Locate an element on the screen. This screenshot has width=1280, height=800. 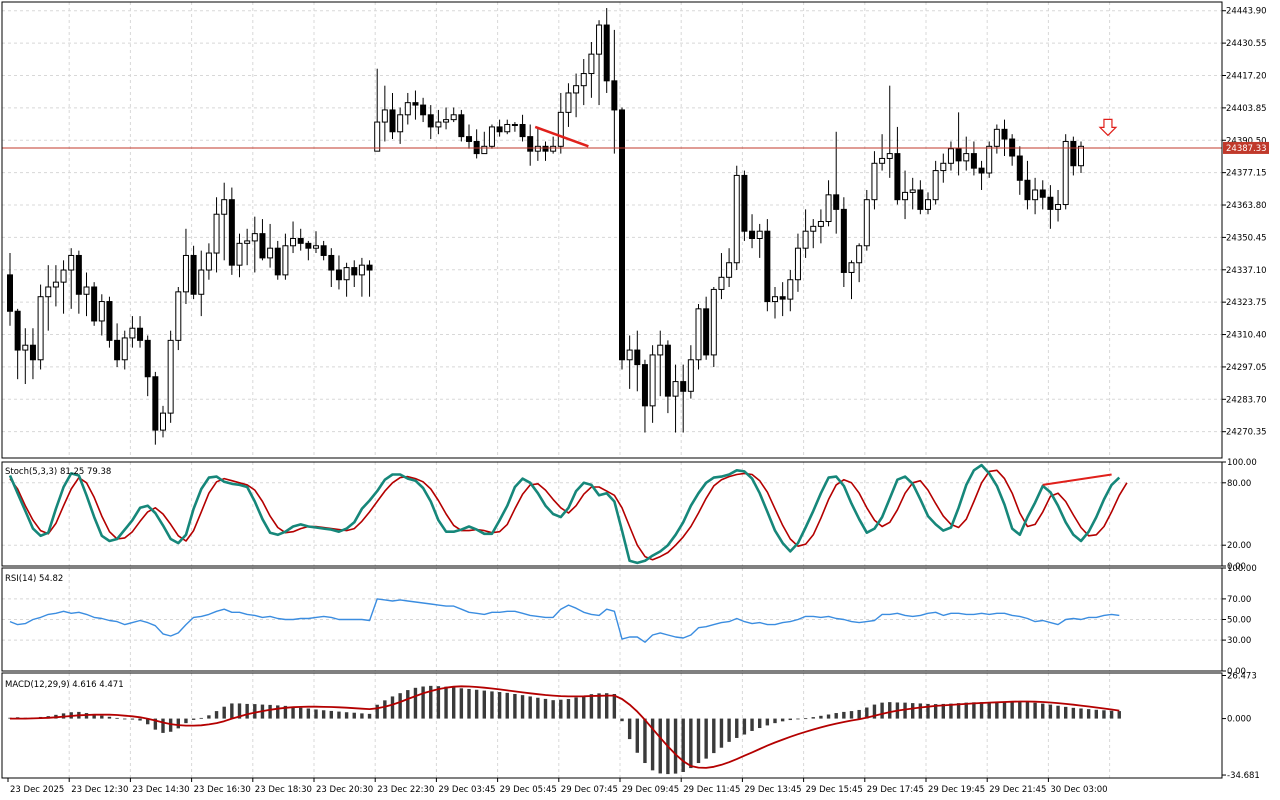
stoch-trendline is located at coordinates (1077, 479).